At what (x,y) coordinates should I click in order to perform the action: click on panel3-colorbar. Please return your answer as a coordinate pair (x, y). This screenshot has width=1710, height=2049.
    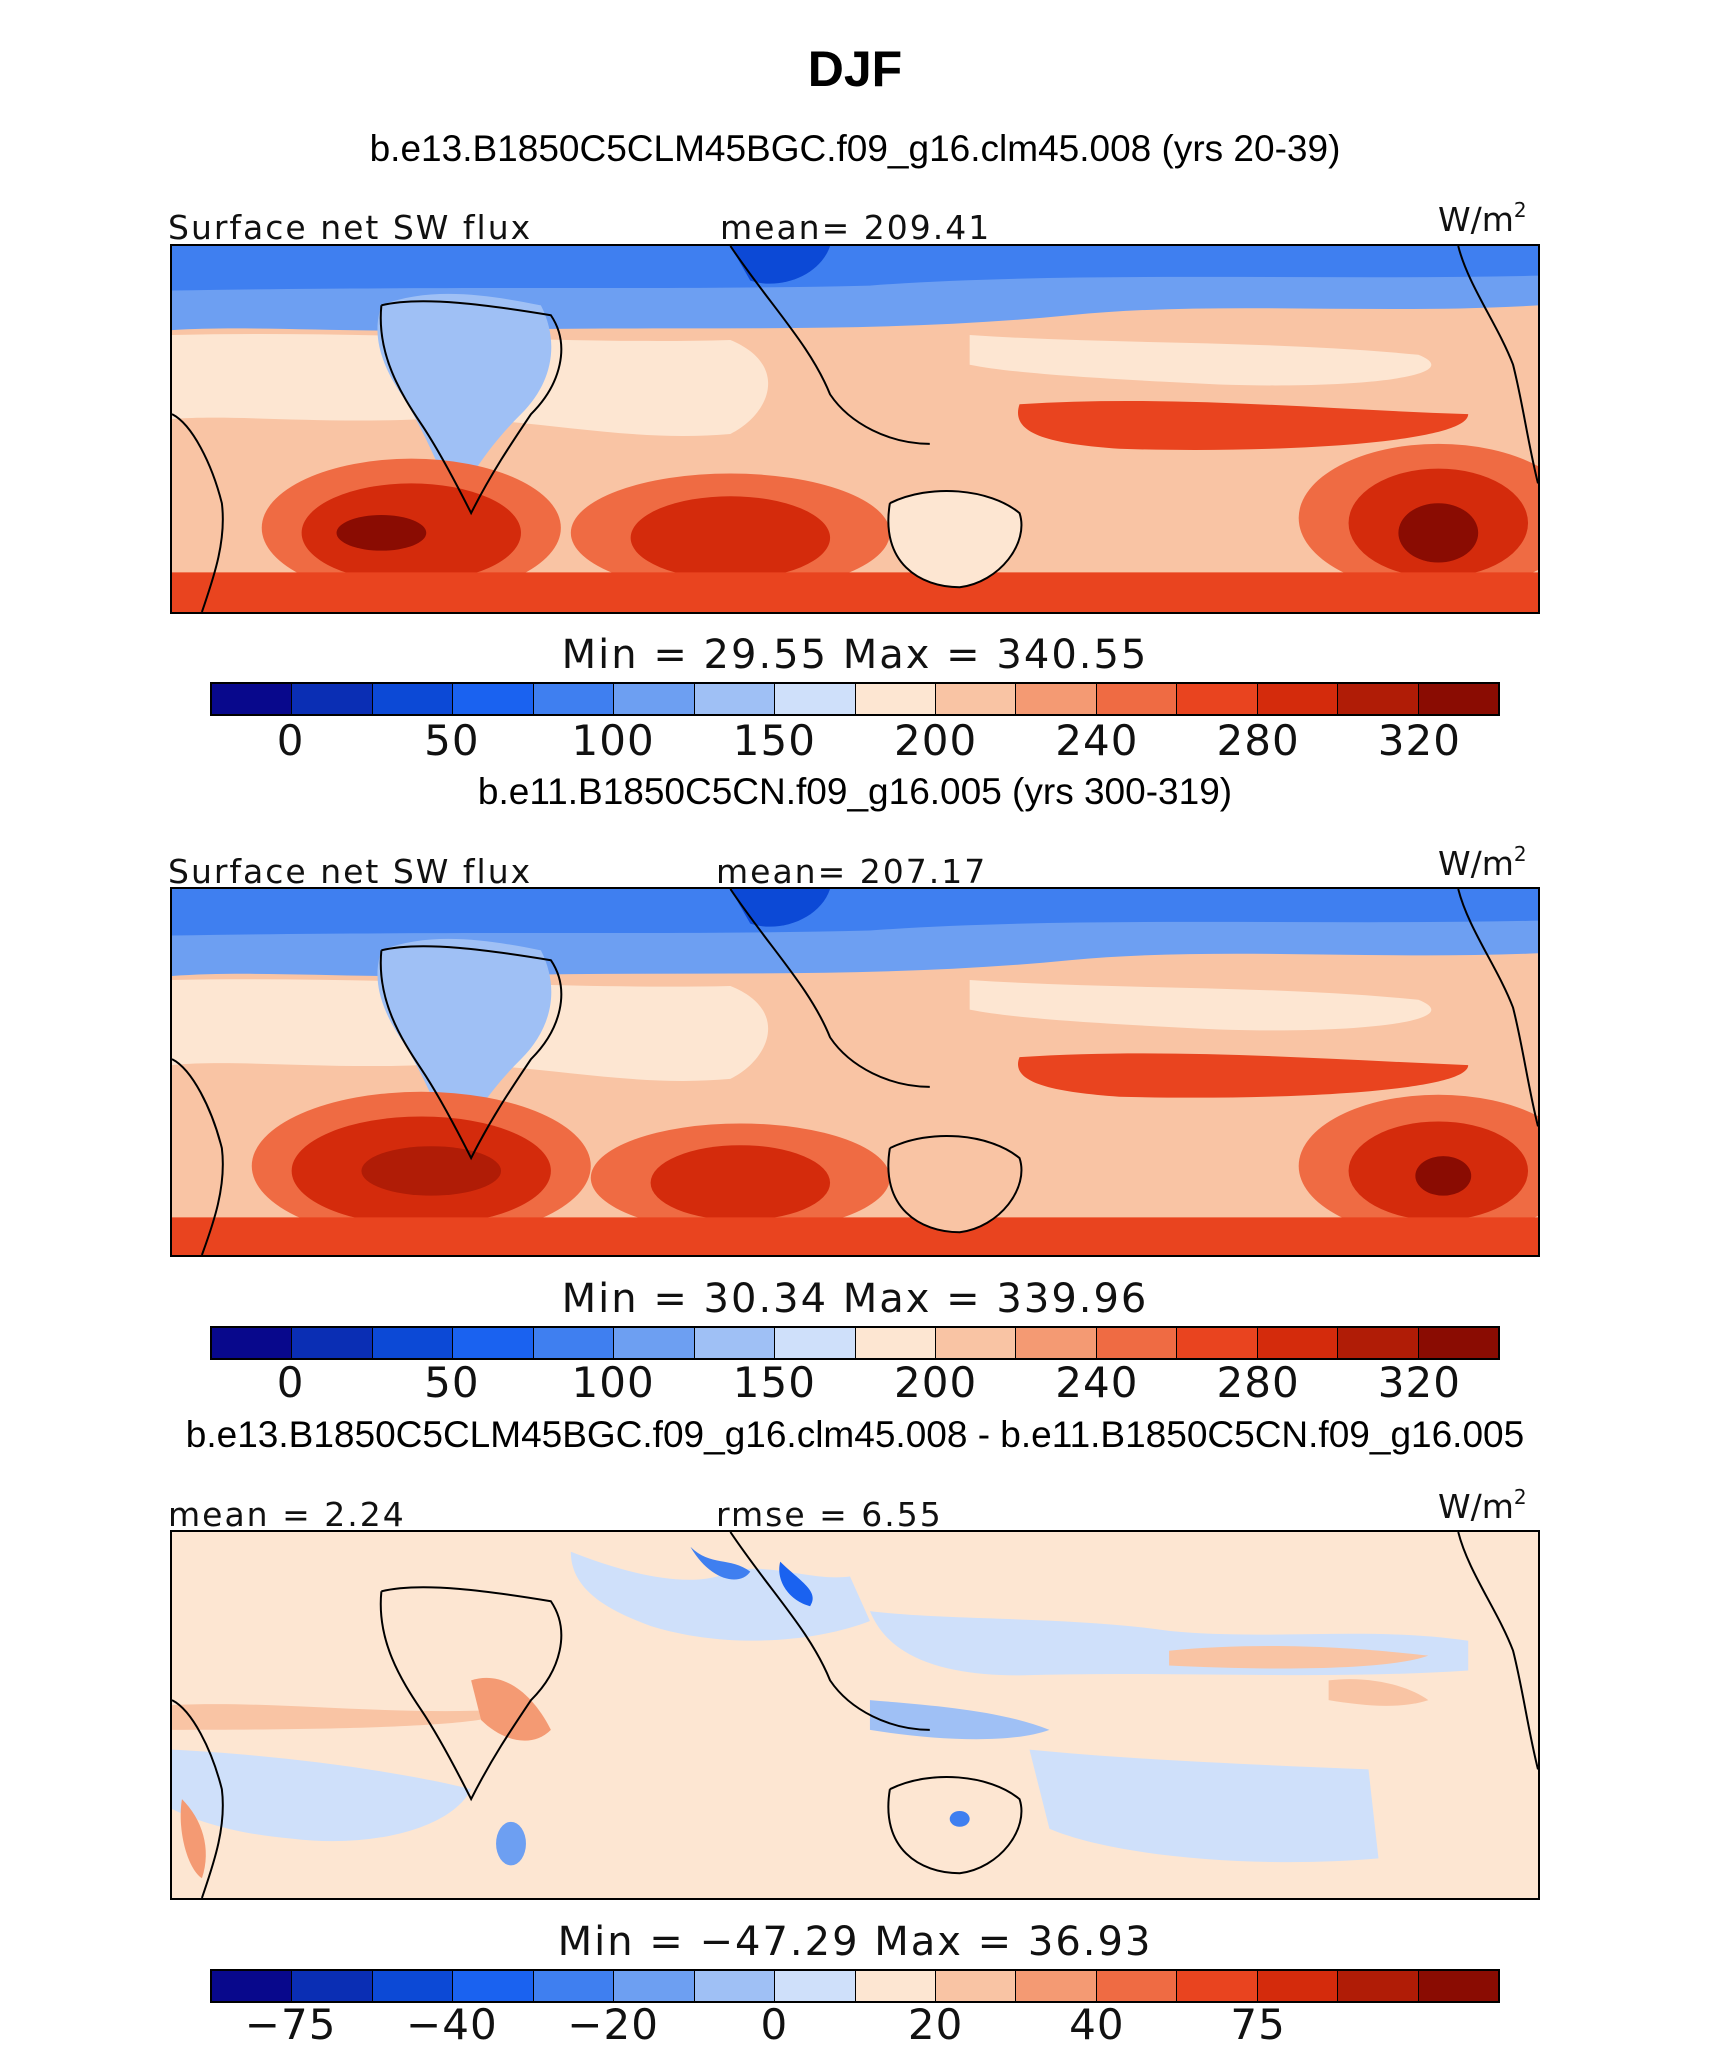
    Looking at the image, I should click on (855, 1986).